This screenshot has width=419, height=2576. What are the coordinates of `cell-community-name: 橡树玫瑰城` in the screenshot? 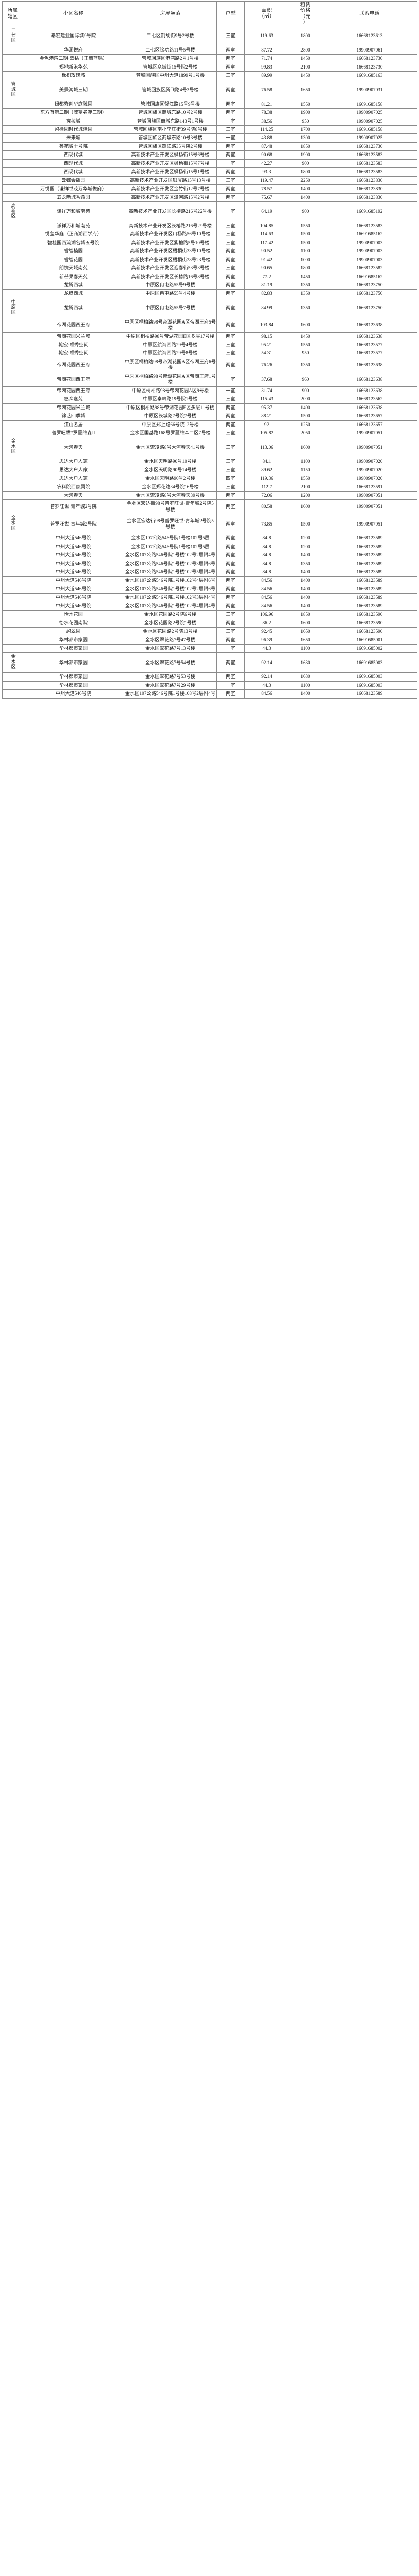 It's located at (74, 75).